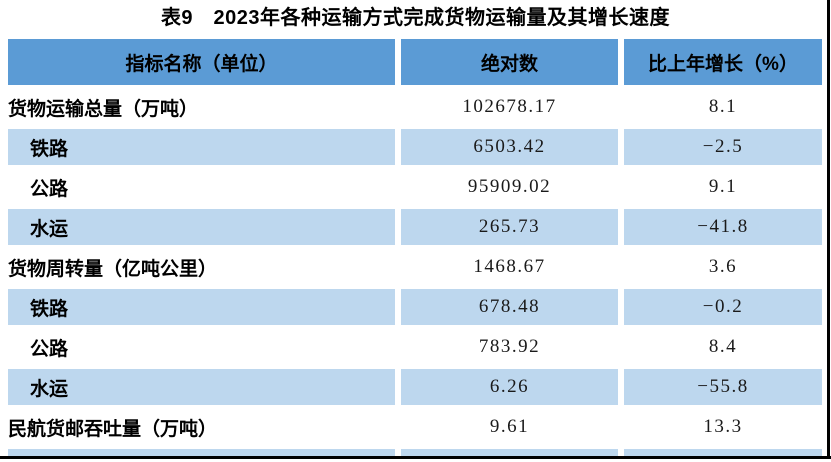 The width and height of the screenshot is (831, 462). I want to click on cell-growth: 3.6, so click(723, 266).